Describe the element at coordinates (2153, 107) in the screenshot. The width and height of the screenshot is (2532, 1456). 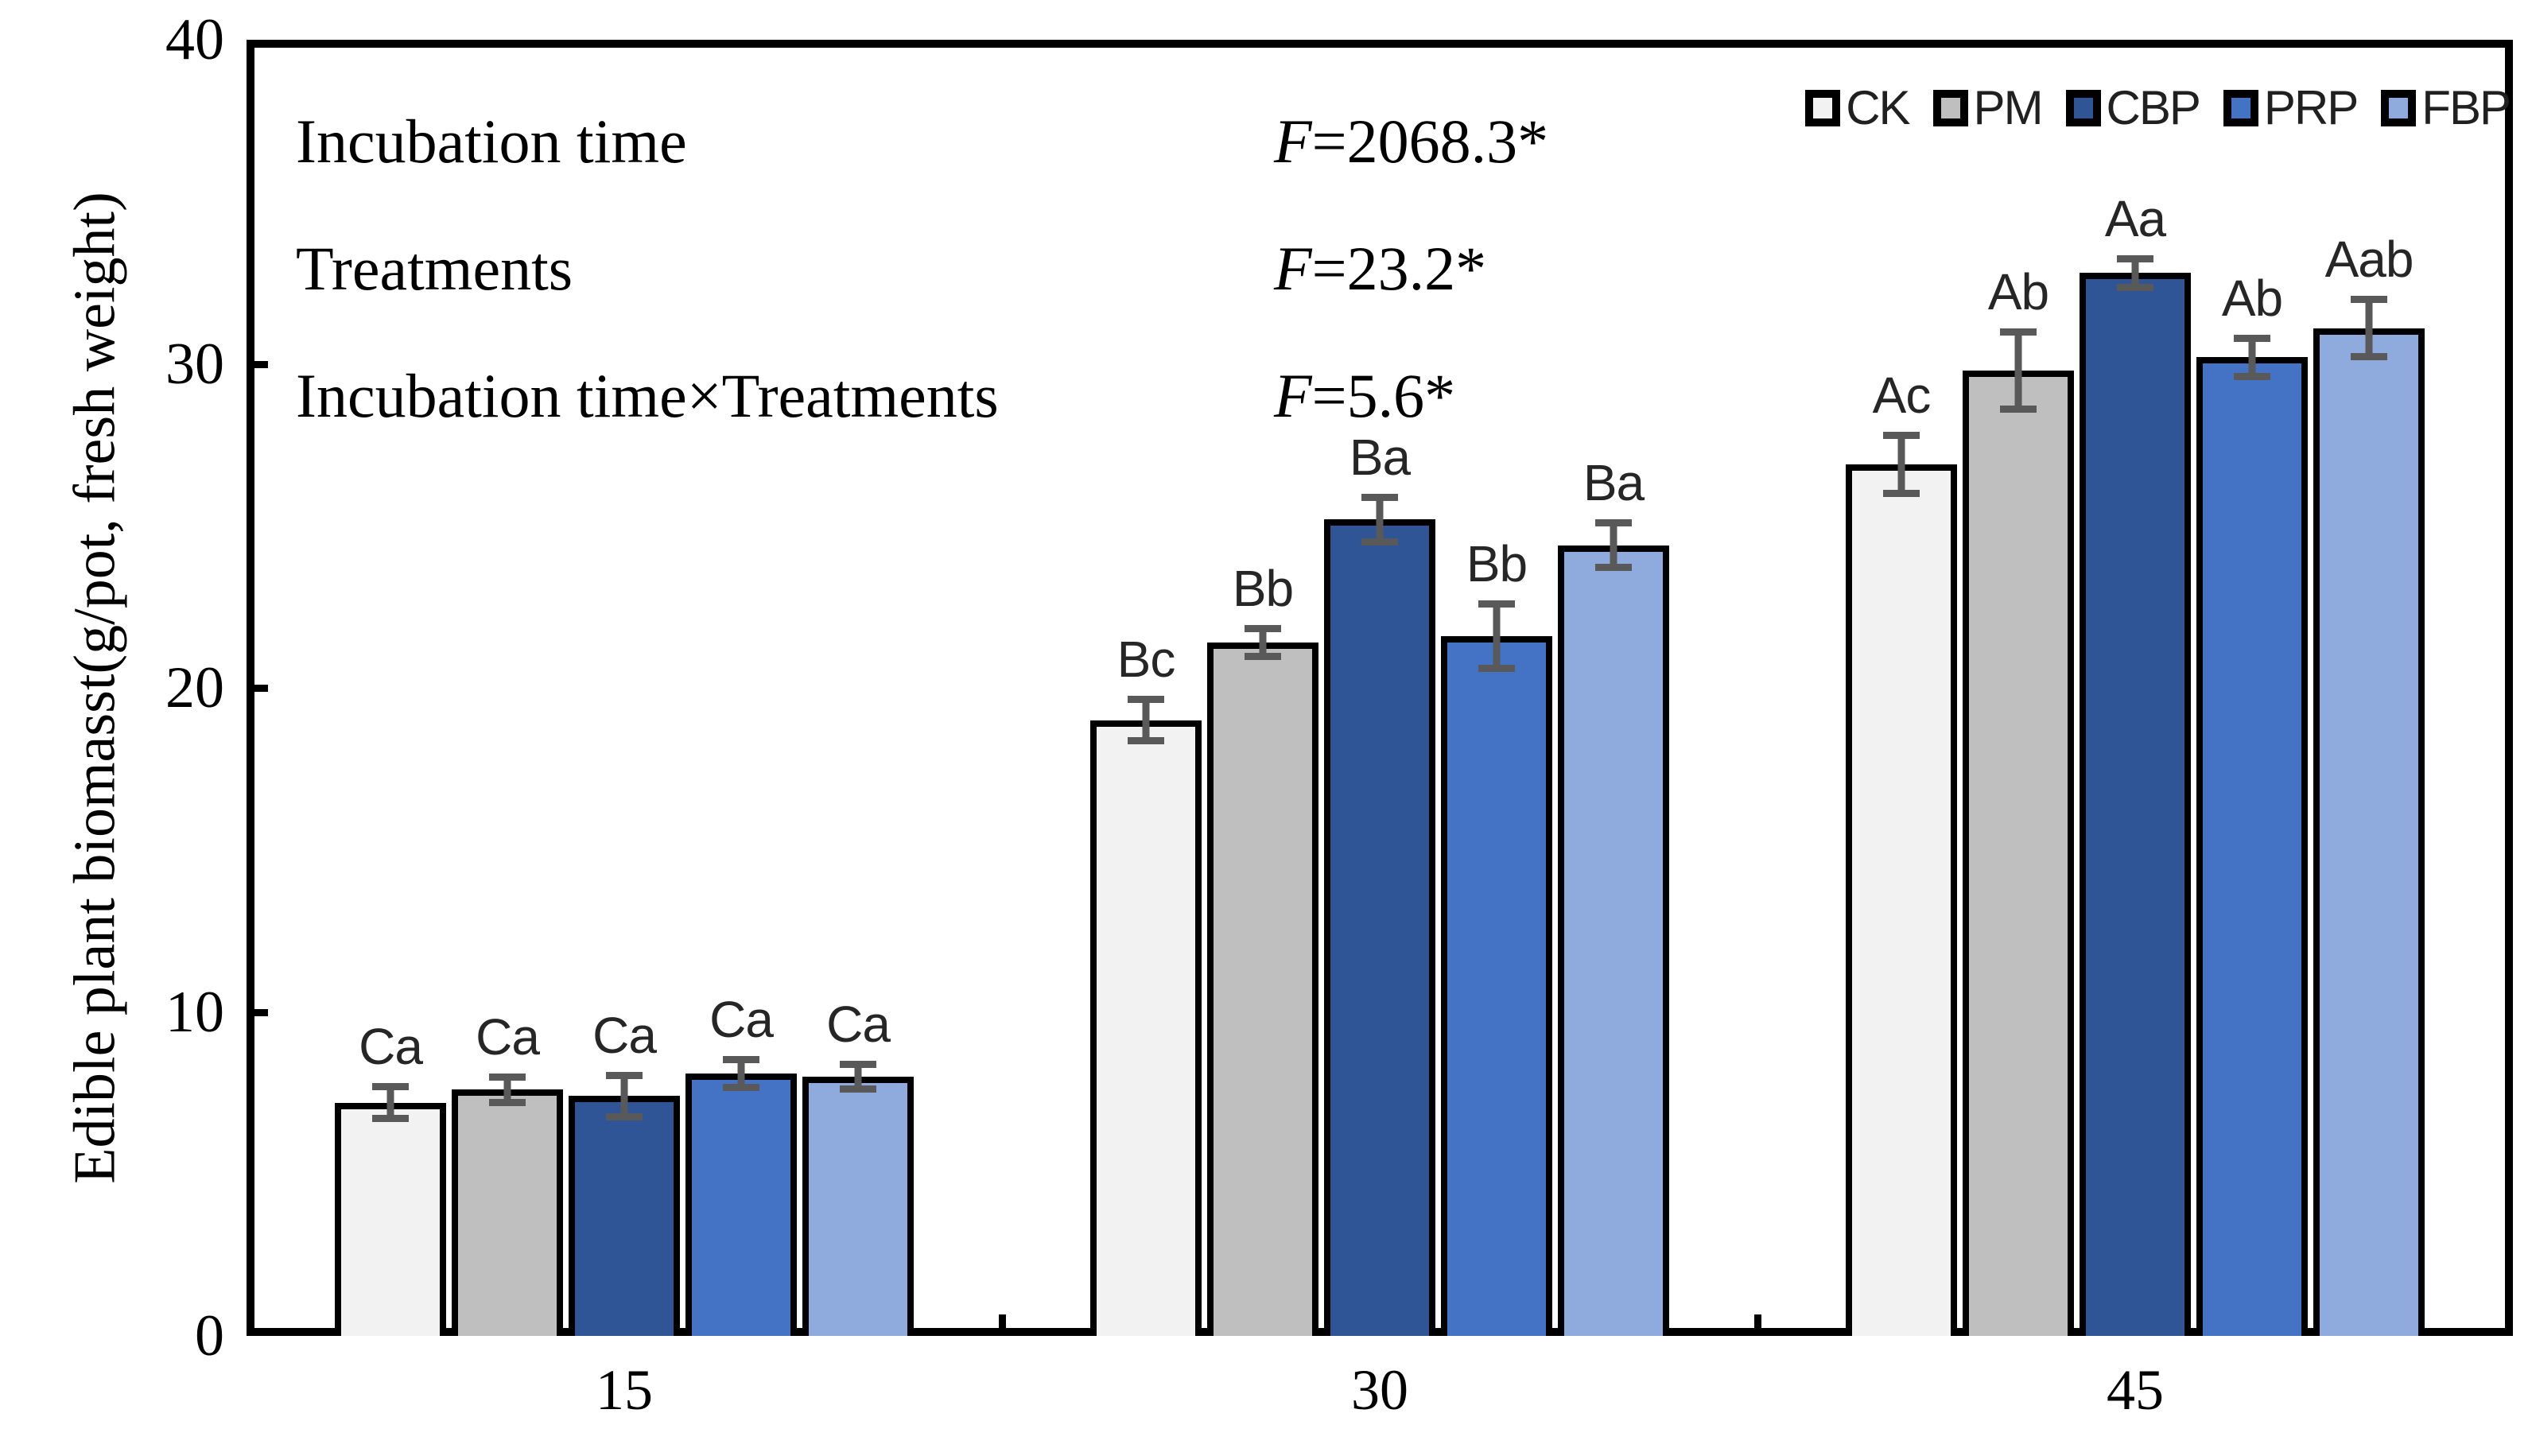
I see `legend-label-CBP: CBP` at that location.